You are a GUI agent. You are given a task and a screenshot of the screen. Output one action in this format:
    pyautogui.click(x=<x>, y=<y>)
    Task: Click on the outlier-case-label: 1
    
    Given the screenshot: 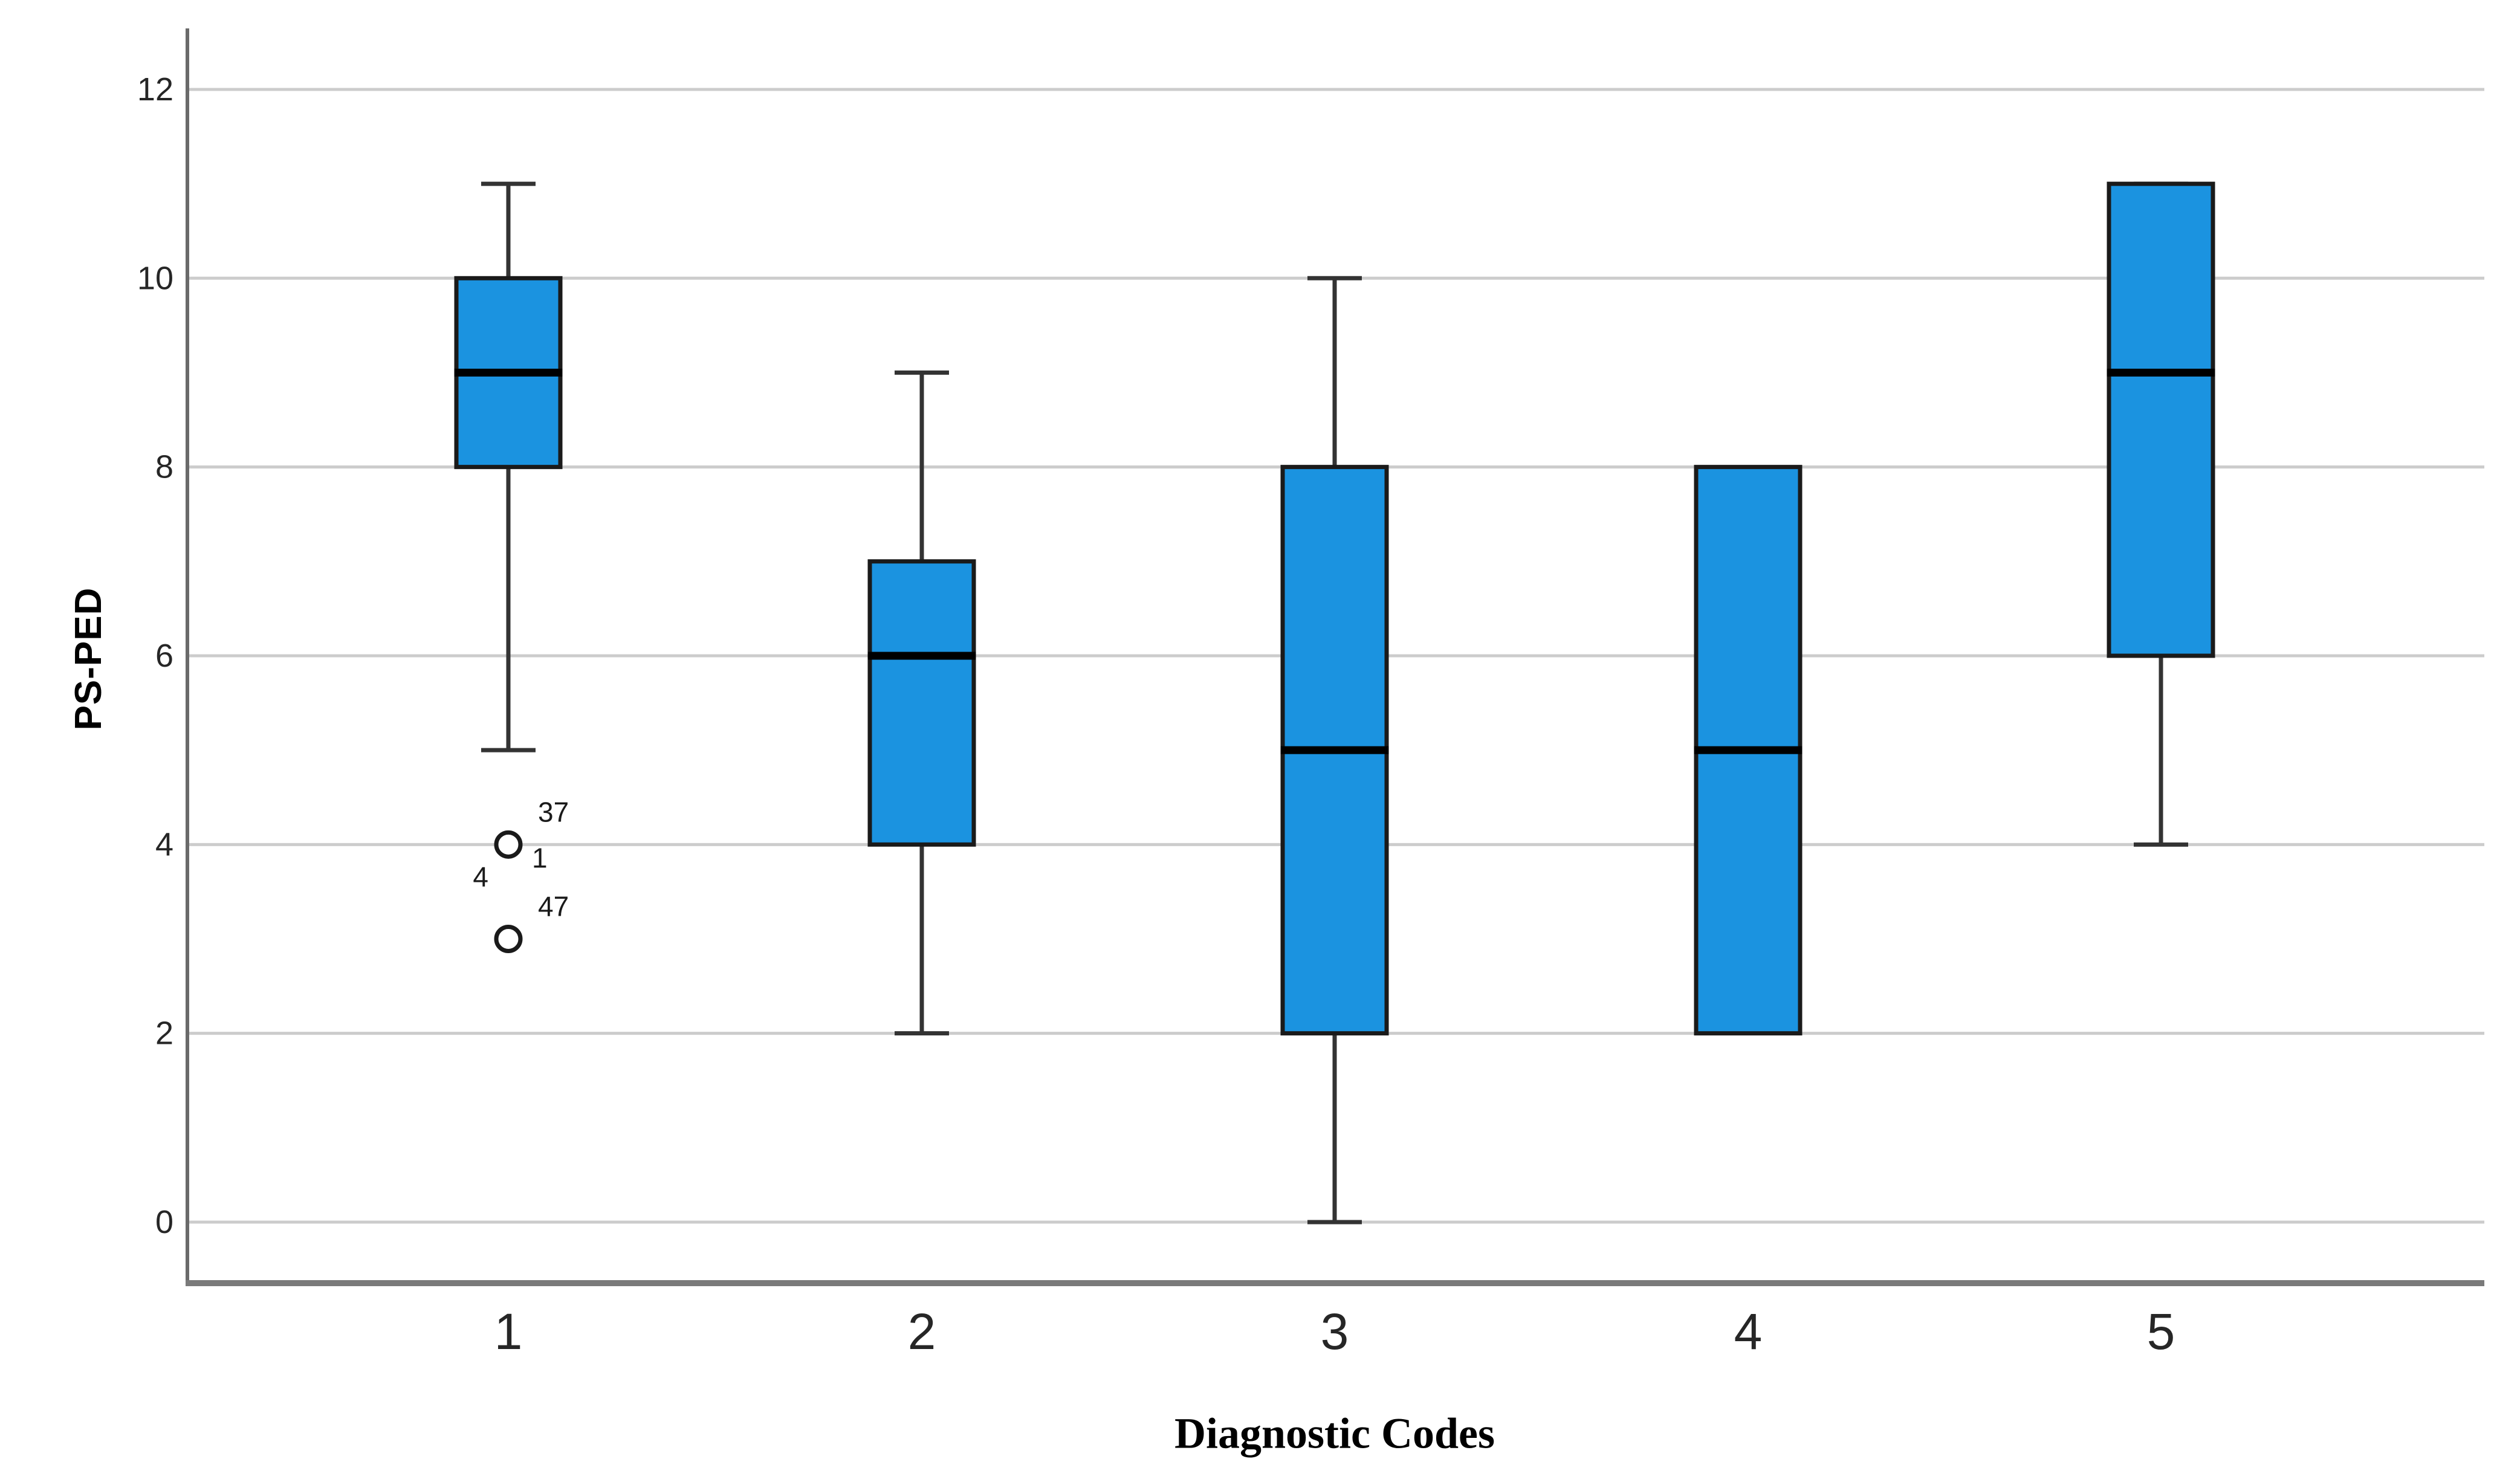 What is the action you would take?
    pyautogui.click(x=540, y=857)
    